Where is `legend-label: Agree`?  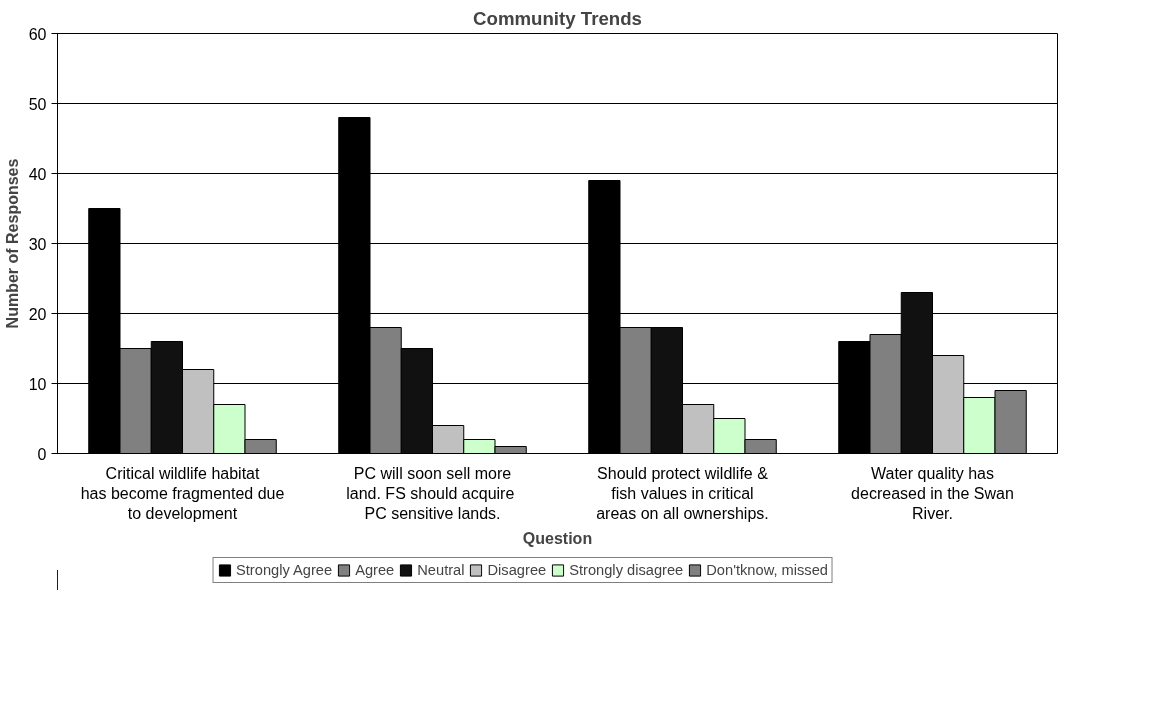 legend-label: Agree is located at coordinates (375, 570).